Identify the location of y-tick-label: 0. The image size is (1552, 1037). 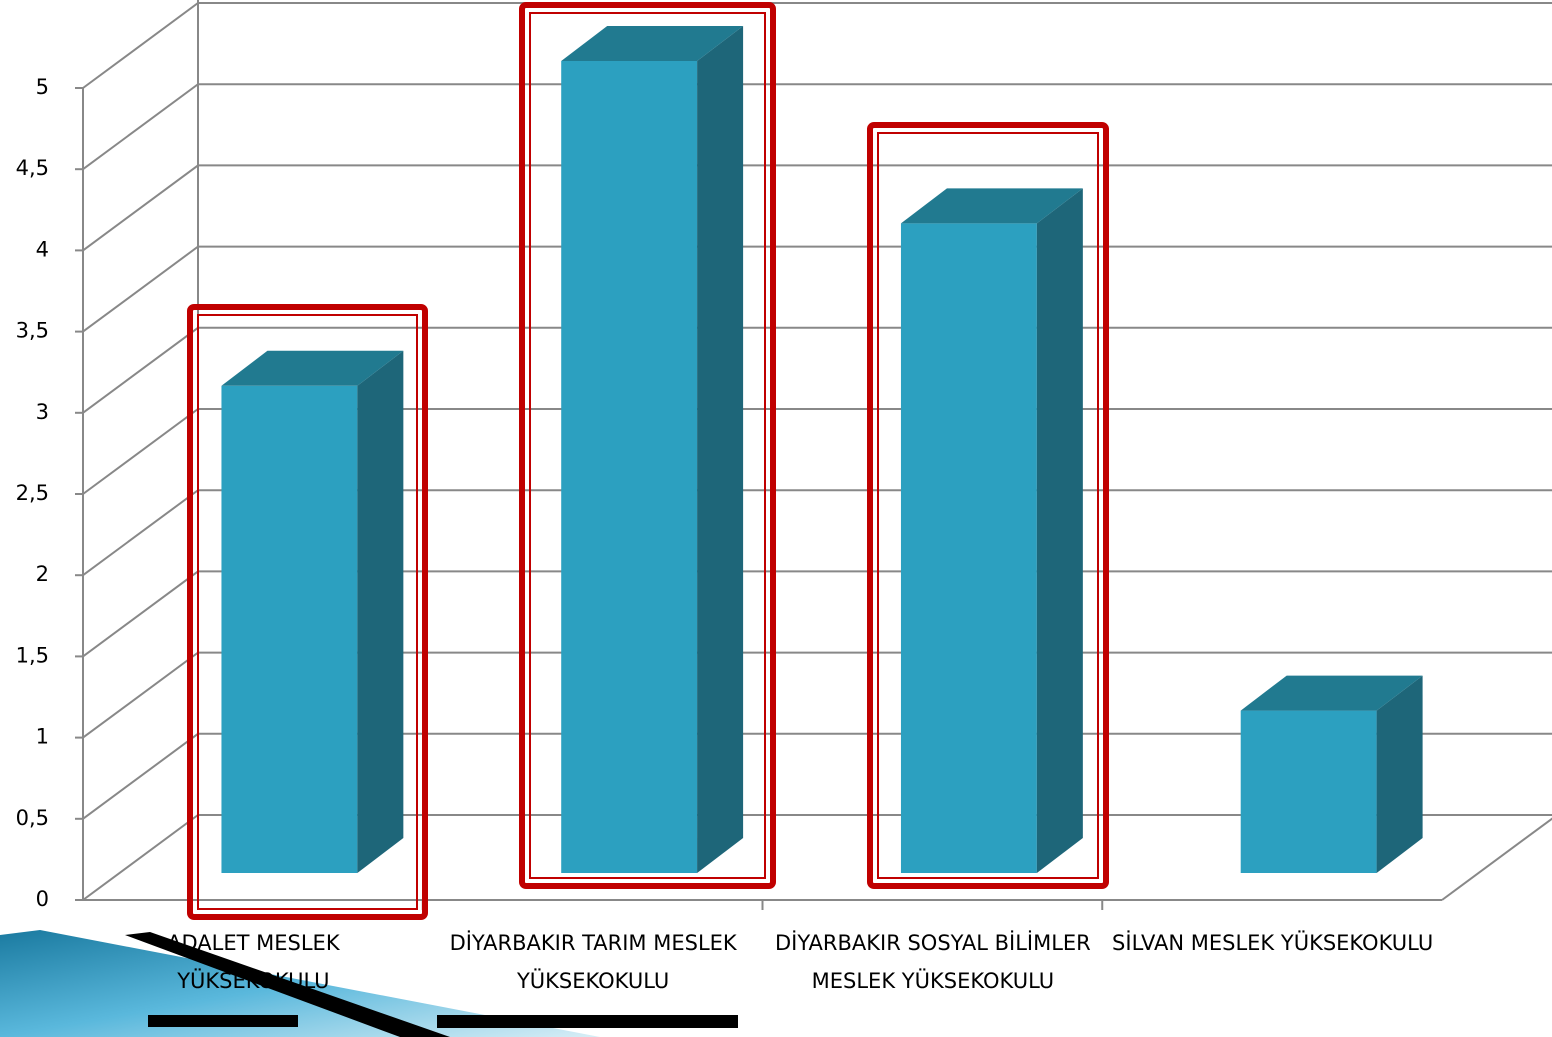
(42, 899).